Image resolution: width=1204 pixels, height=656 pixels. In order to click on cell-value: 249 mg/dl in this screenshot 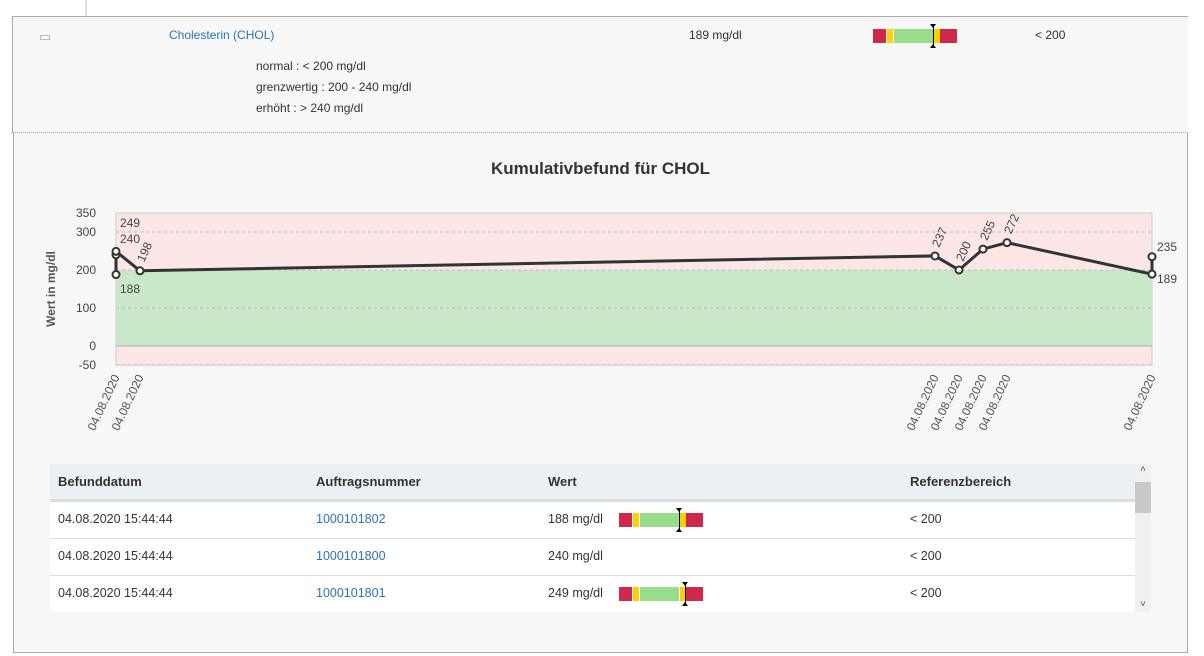, I will do `click(575, 593)`.